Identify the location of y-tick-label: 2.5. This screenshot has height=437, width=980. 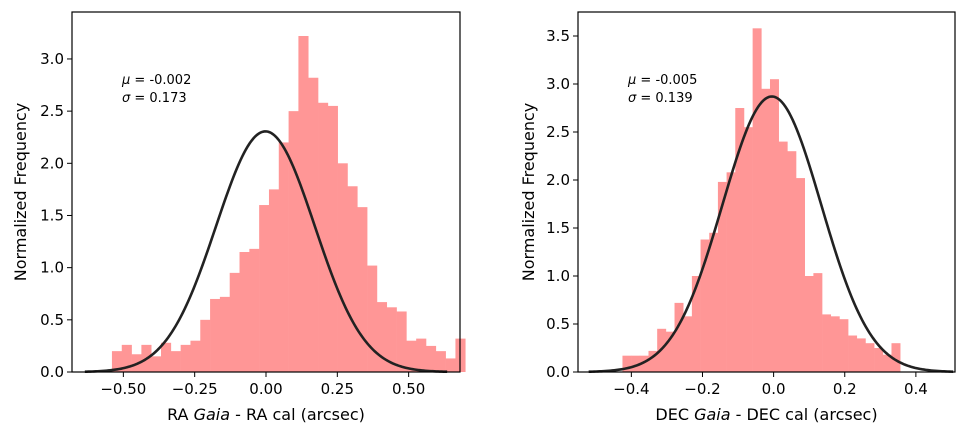
(558, 132).